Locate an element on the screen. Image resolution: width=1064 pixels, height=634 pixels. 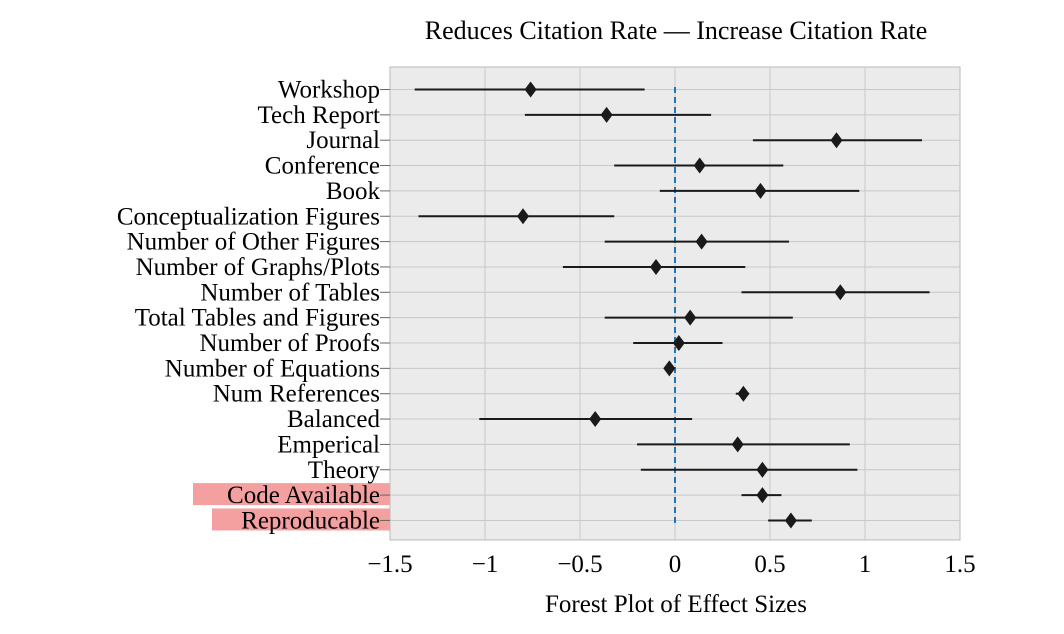
row-label: Total Tables and Figures is located at coordinates (257, 318).